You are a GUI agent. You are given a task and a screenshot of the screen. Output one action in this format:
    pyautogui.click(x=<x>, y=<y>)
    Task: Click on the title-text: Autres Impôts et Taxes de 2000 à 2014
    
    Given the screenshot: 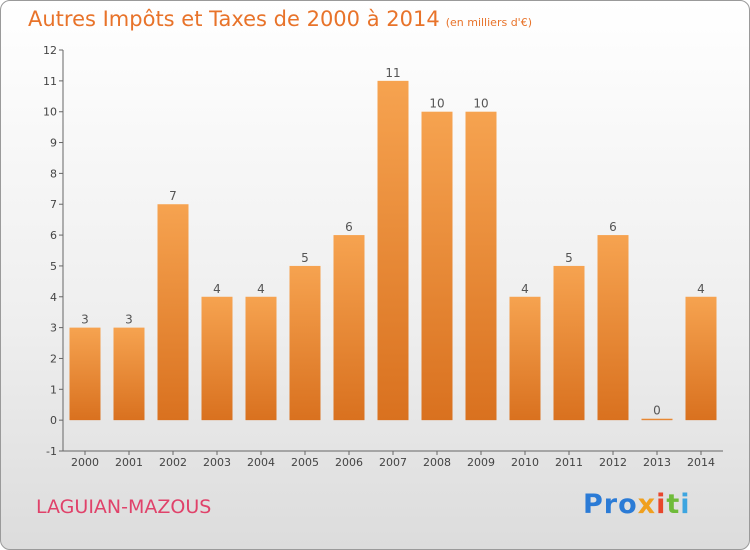 What is the action you would take?
    pyautogui.click(x=234, y=19)
    